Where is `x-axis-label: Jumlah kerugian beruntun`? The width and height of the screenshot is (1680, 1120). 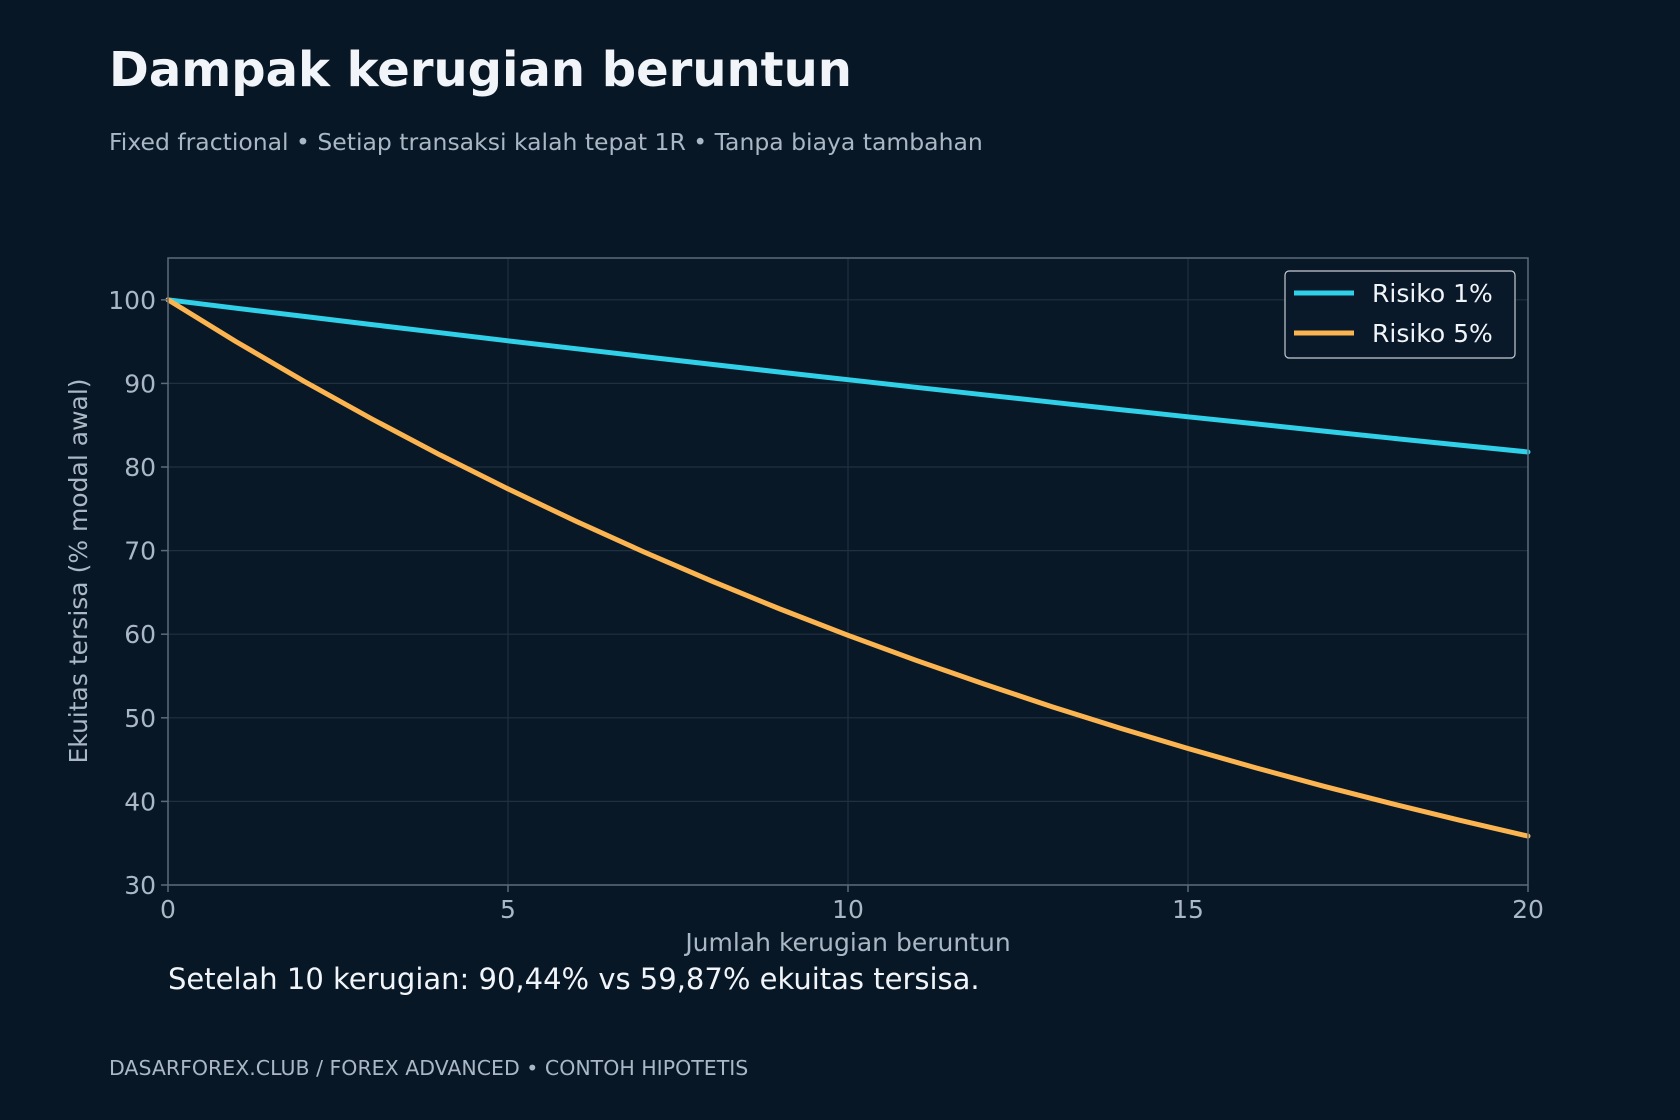 x-axis-label: Jumlah kerugian beruntun is located at coordinates (846, 942).